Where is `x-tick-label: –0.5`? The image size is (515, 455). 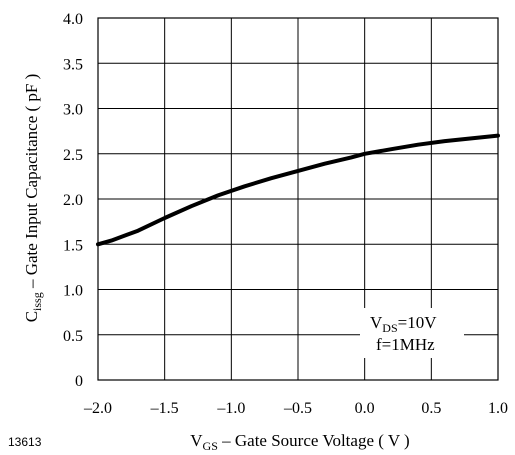 x-tick-label: –0.5 is located at coordinates (297, 408).